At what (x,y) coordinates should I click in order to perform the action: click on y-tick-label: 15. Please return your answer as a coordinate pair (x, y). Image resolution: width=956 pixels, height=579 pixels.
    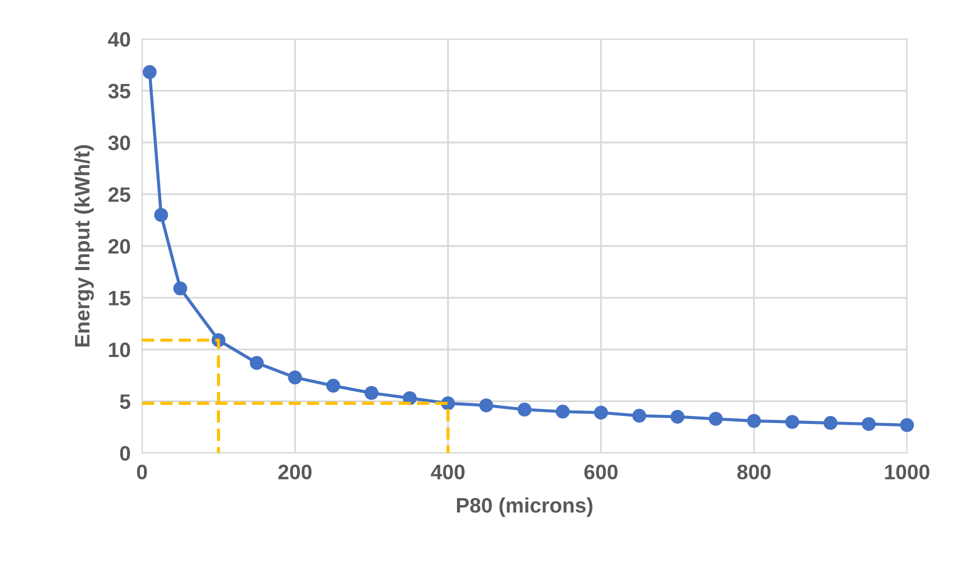
    Looking at the image, I should click on (119, 298).